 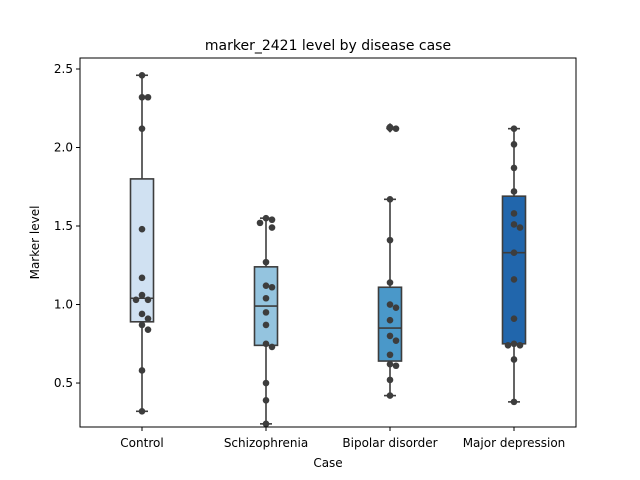 I want to click on x-axis-title: Case, so click(x=327, y=463).